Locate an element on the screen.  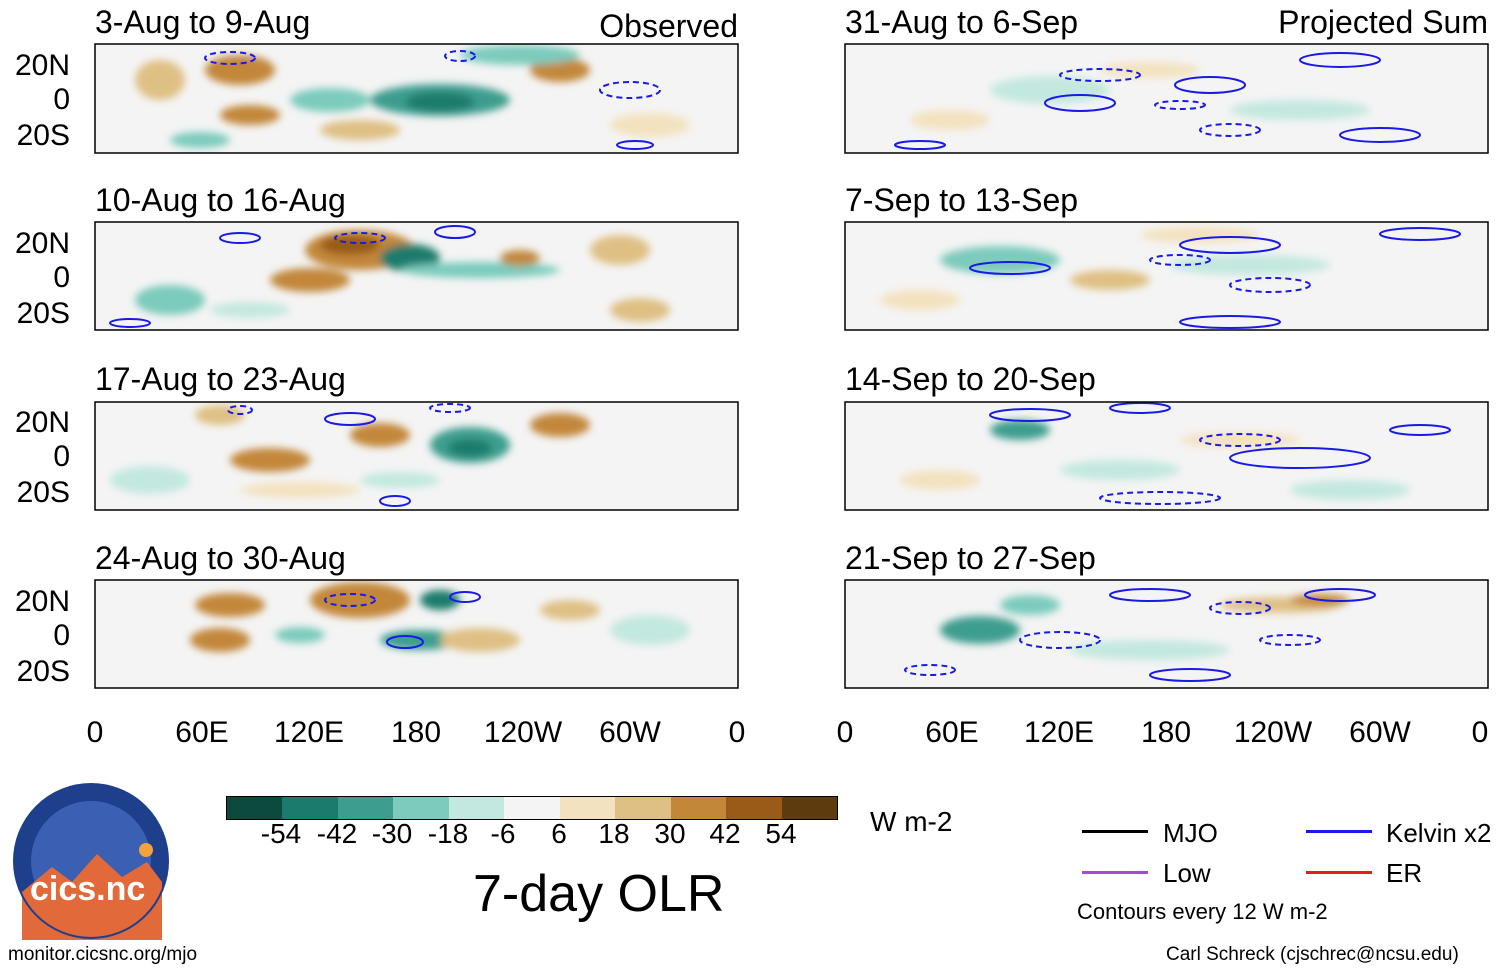
legend-swatch-mjo is located at coordinates (1115, 831).